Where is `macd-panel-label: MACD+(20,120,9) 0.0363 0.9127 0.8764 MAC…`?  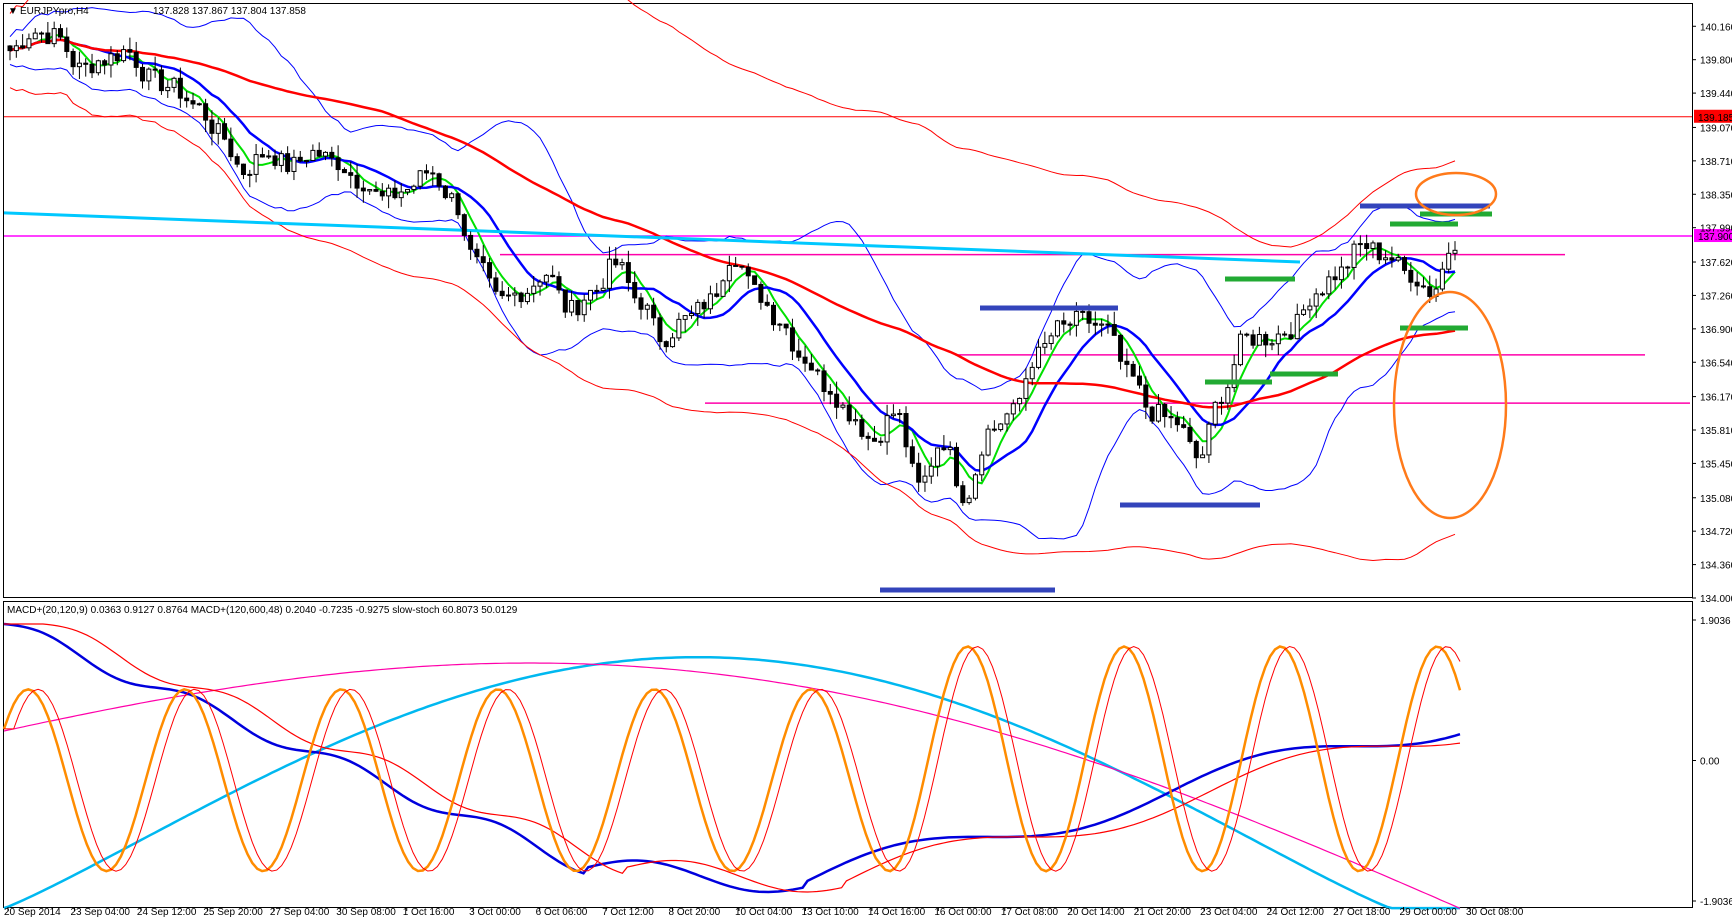 macd-panel-label: MACD+(20,120,9) 0.0363 0.9127 0.8764 MAC… is located at coordinates (262, 610).